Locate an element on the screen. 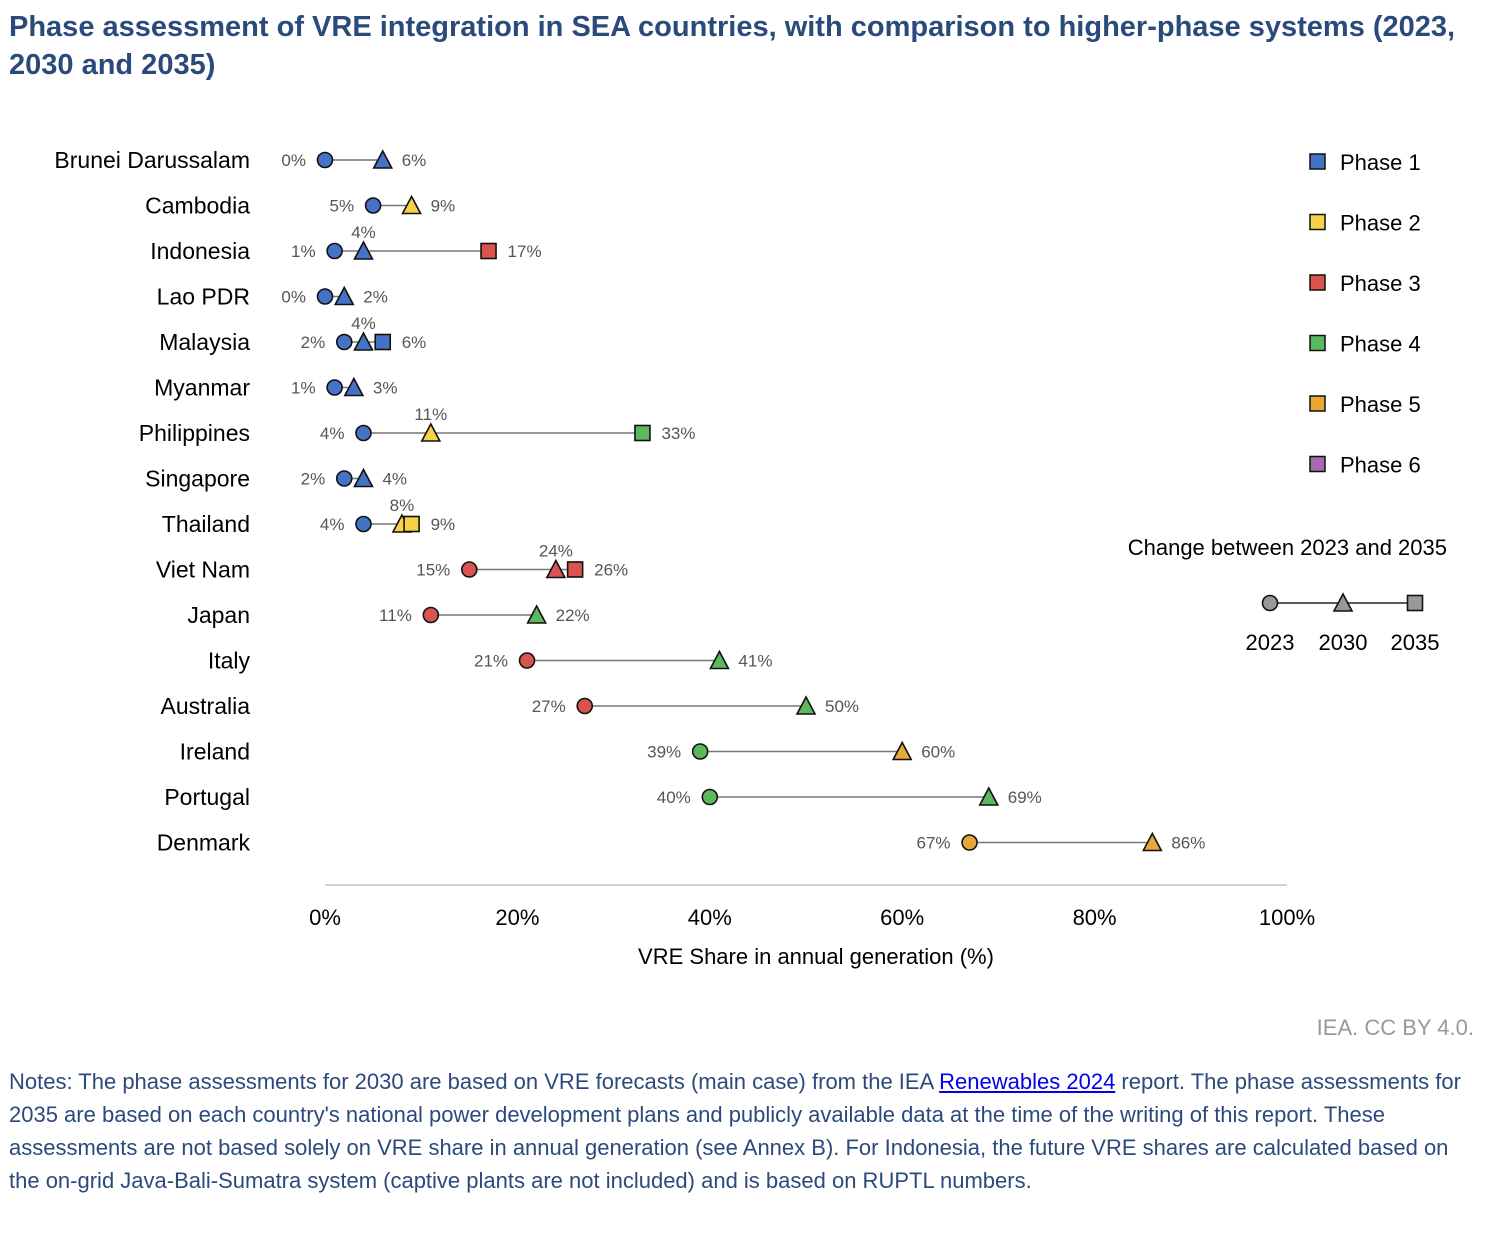 The height and width of the screenshot is (1246, 1486). data-label: 40% is located at coordinates (674, 797).